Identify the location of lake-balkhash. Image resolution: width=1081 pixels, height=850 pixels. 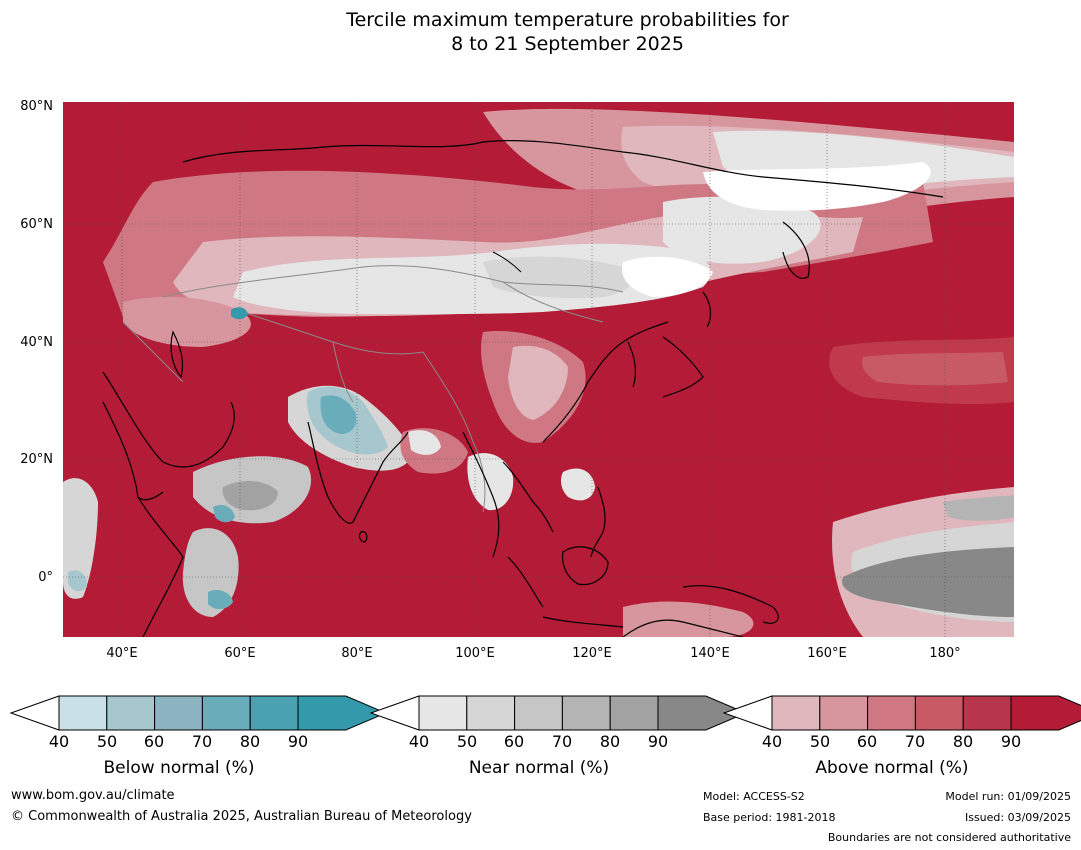
(239, 313).